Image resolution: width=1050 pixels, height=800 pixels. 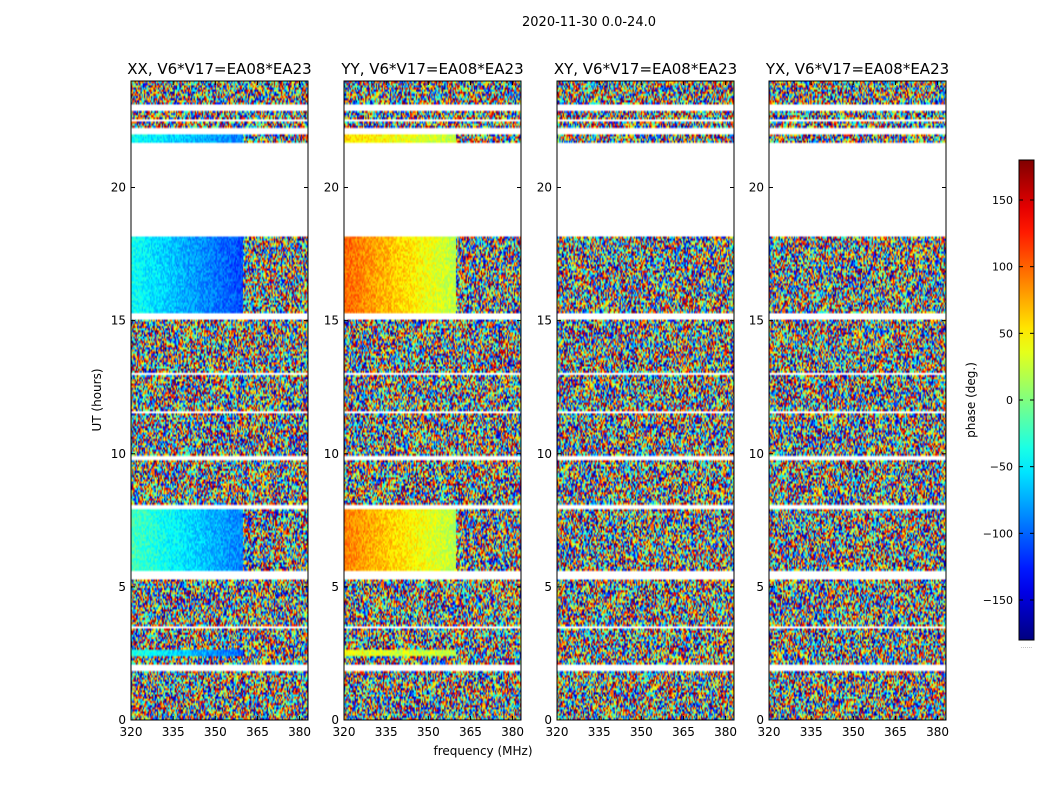 What do you see at coordinates (1002, 200) in the screenshot?
I see `colorbar-tick-label: 150` at bounding box center [1002, 200].